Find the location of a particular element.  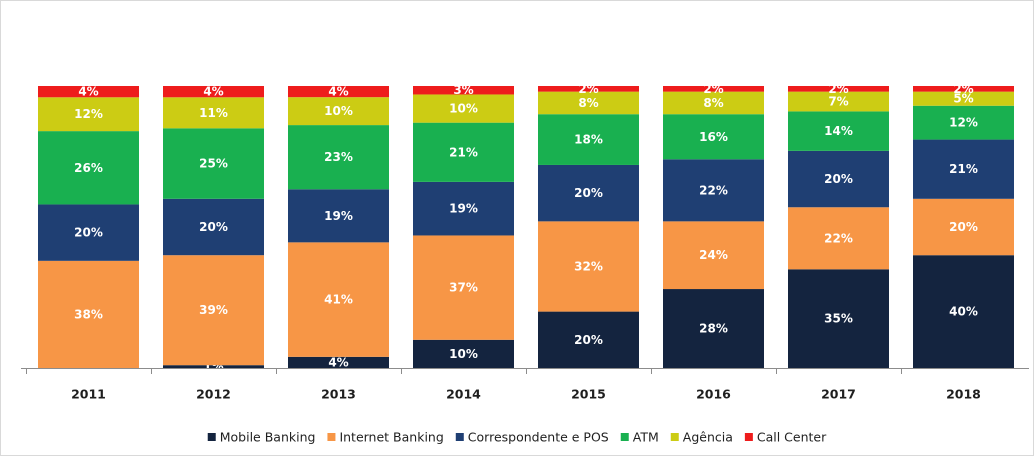

data-label-atm-2016: 16% is located at coordinates (713, 137).